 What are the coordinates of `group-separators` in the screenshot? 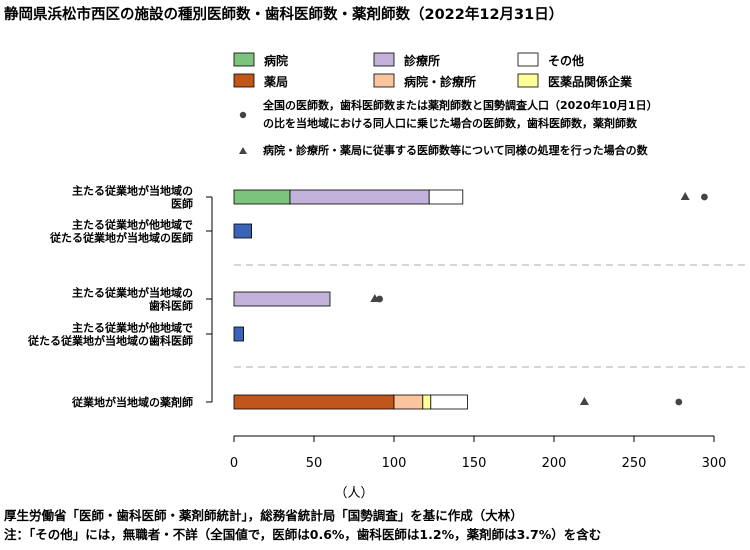 It's located at (492, 316).